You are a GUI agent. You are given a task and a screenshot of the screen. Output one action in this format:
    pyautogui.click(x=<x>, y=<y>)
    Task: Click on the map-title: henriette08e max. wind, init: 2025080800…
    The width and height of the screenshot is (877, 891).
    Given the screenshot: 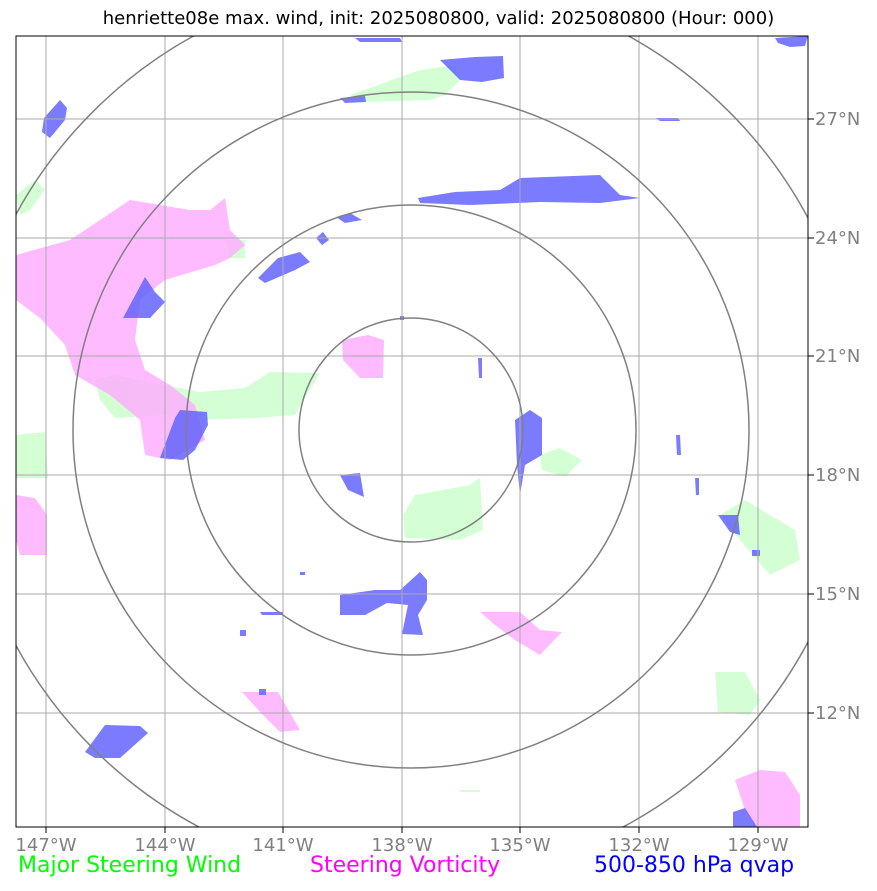 What is the action you would take?
    pyautogui.click(x=438, y=18)
    